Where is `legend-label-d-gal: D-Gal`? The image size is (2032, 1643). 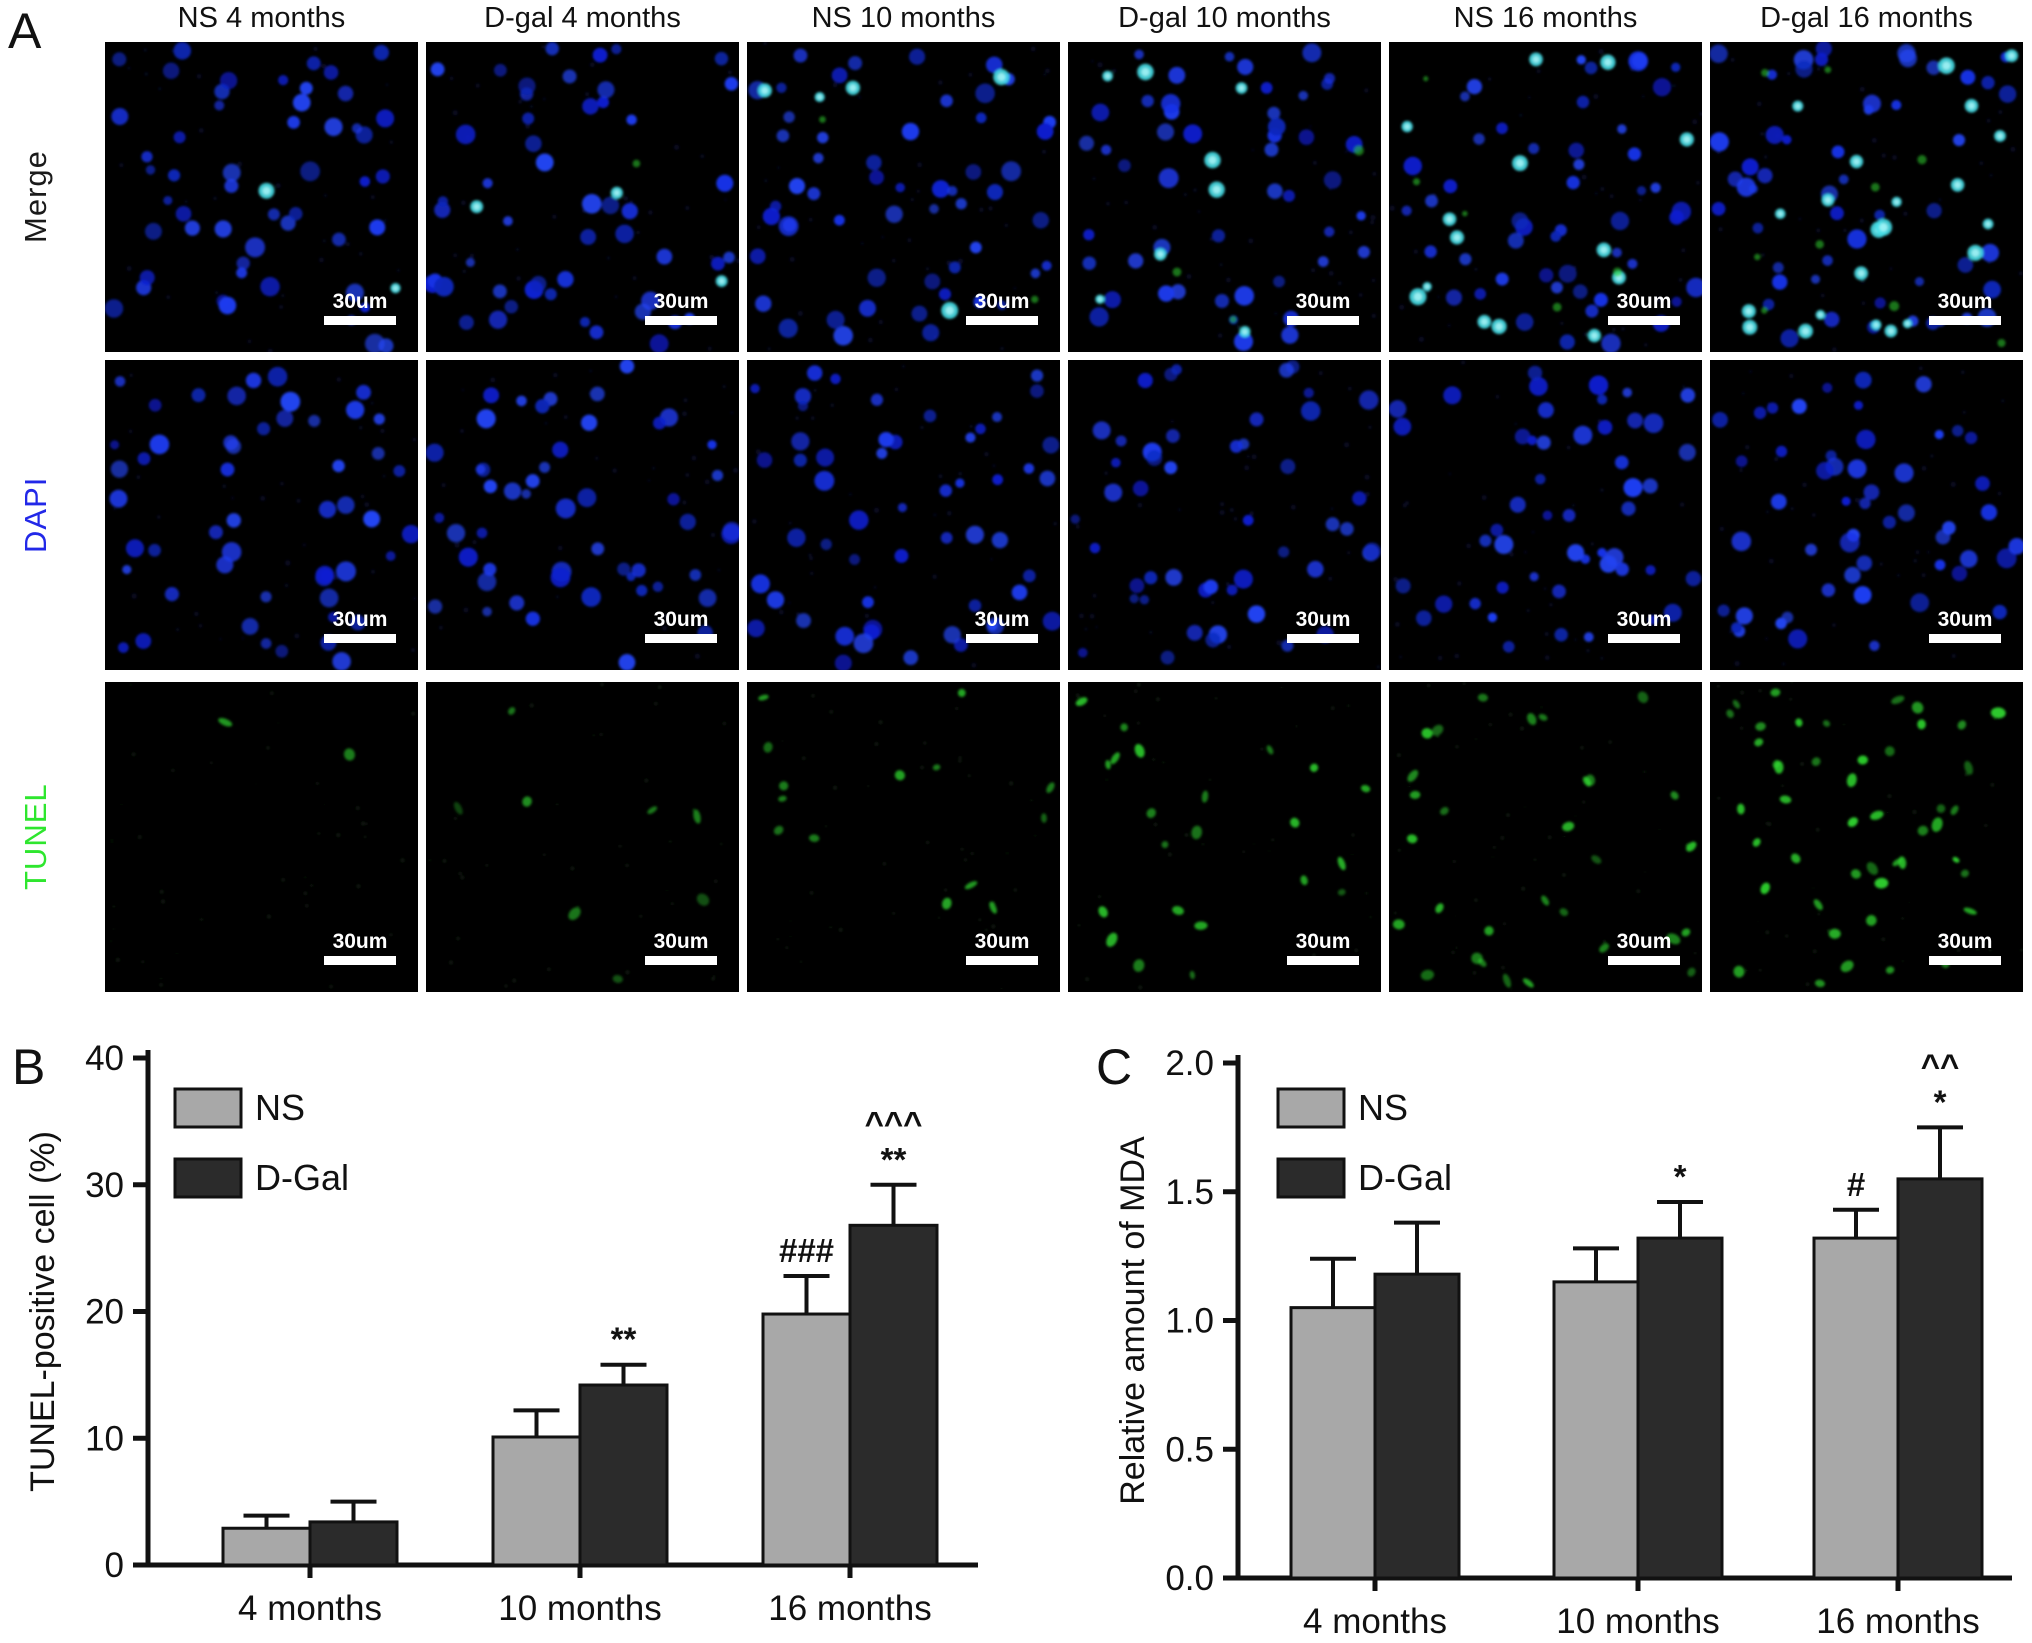 legend-label-d-gal: D-Gal is located at coordinates (302, 1177).